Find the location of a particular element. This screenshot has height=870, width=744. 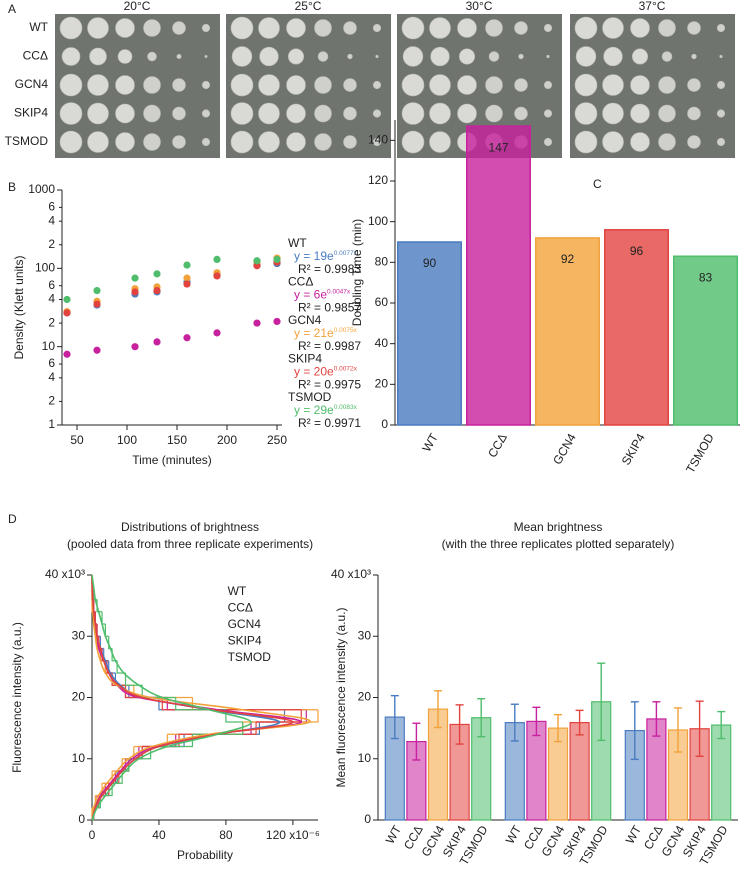

y-tick-label: 140 is located at coordinates (378, 140).